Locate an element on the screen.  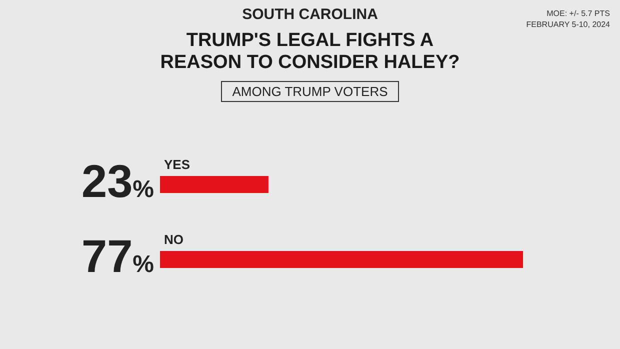
text: AMONG TRUMP VOTERS is located at coordinates (310, 91).